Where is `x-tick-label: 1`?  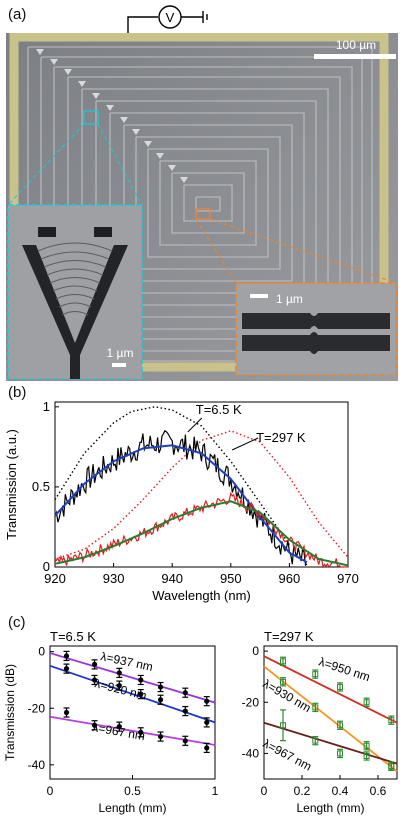 x-tick-label: 1 is located at coordinates (215, 791).